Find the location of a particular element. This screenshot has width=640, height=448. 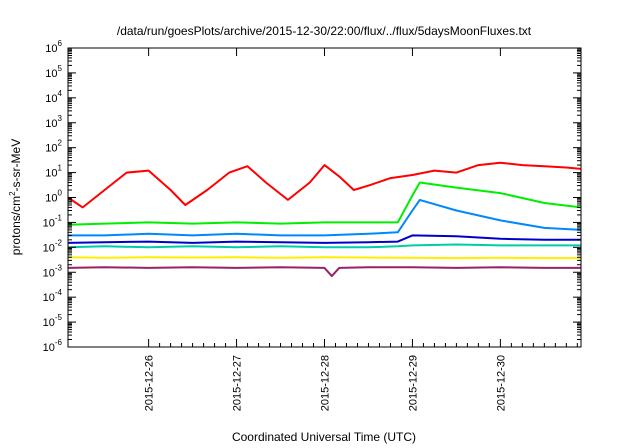

y-tick-label: 10⁵ is located at coordinates (53, 72).